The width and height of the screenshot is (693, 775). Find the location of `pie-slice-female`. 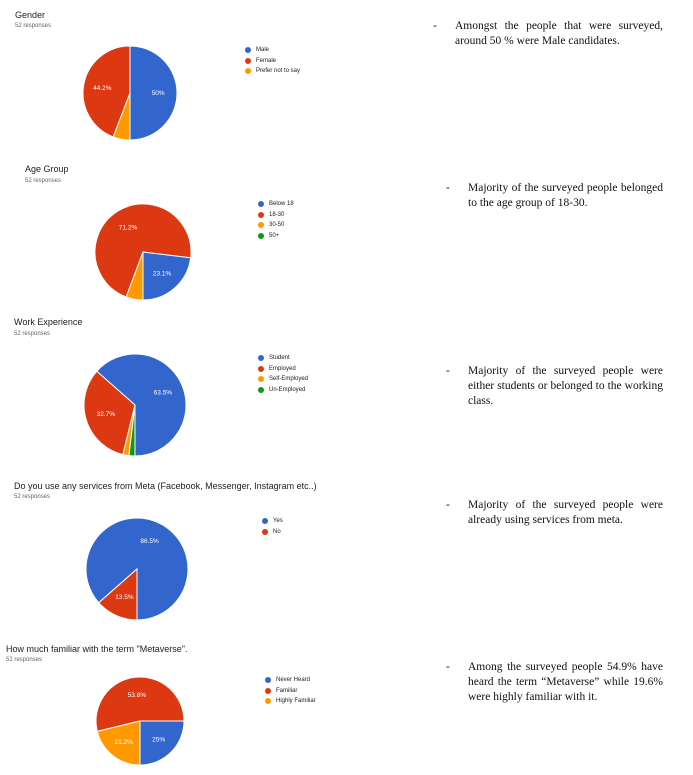

pie-slice-female is located at coordinates (106, 91).